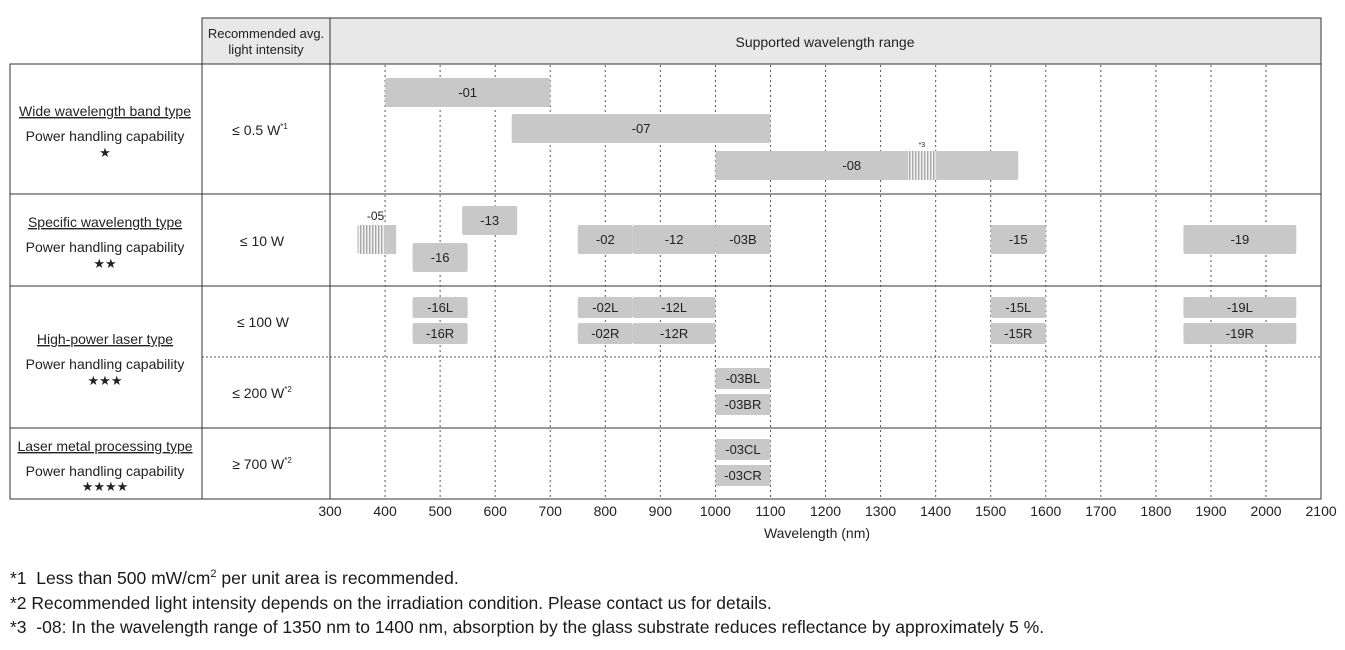 Image resolution: width=1345 pixels, height=650 pixels. What do you see at coordinates (105, 222) in the screenshot?
I see `group-specific-title: Specific wavelength type` at bounding box center [105, 222].